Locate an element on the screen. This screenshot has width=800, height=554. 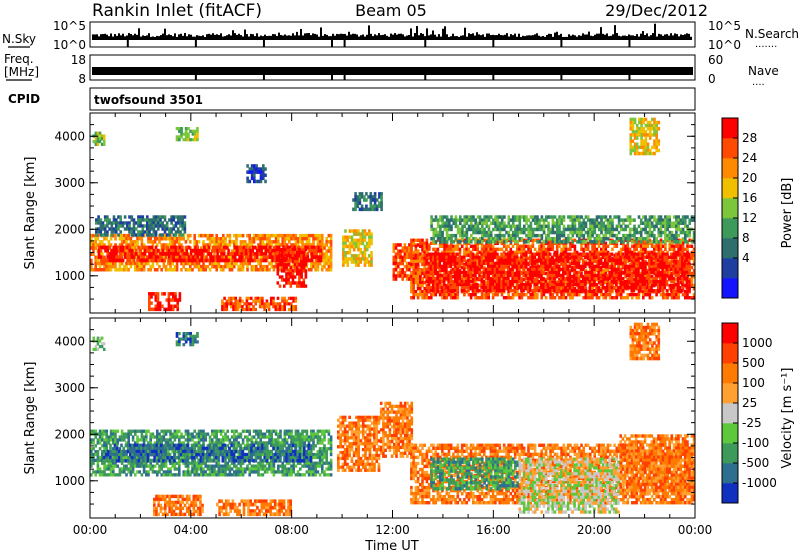
nave-tick-top: 60 is located at coordinates (715, 60).